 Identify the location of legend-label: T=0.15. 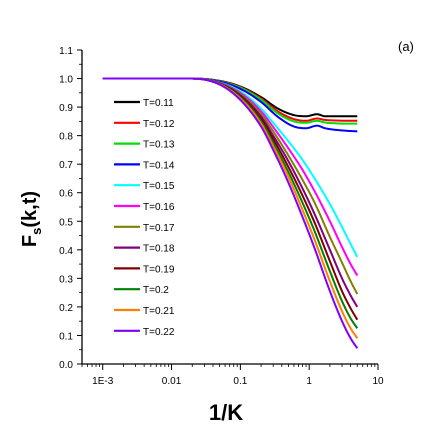
(159, 186).